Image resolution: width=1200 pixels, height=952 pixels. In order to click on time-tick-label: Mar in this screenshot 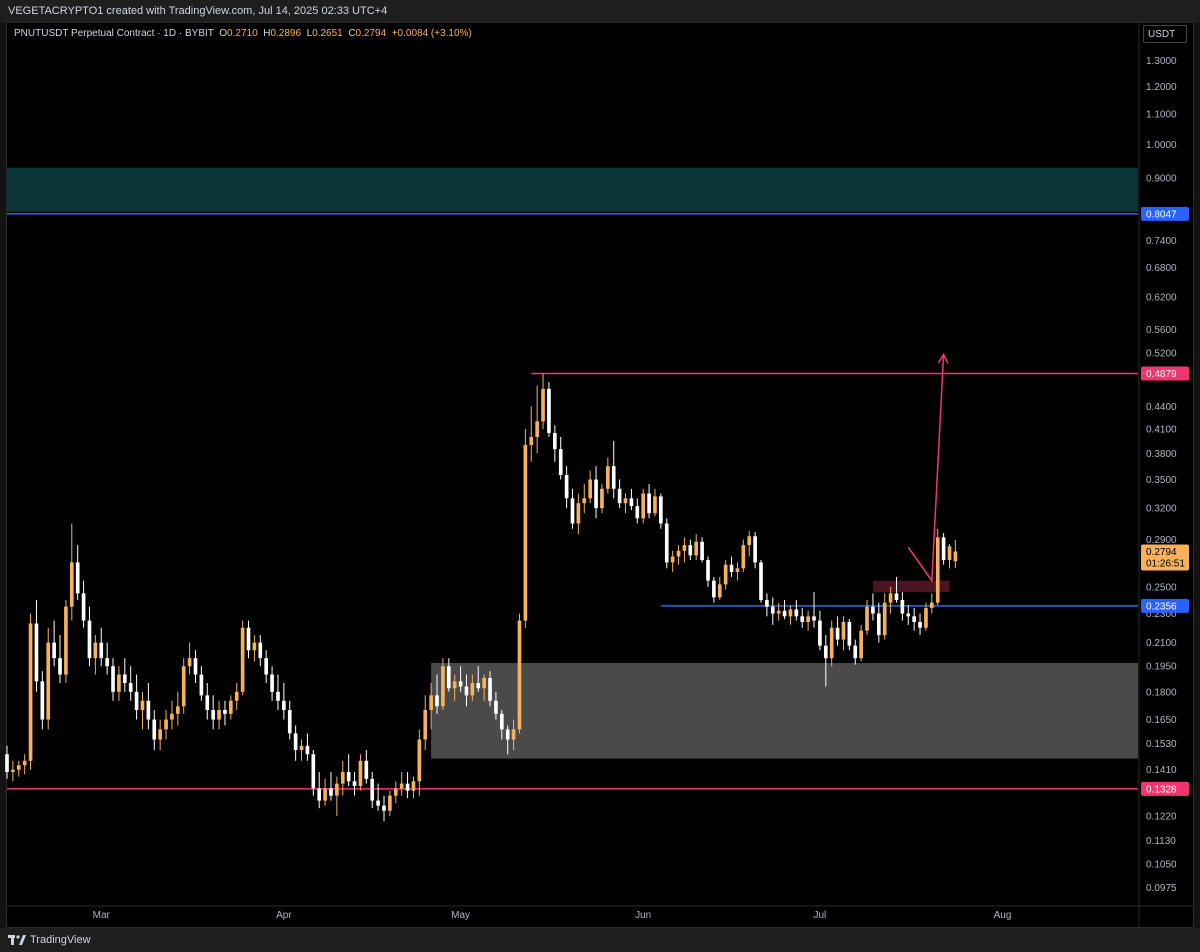, I will do `click(102, 915)`.